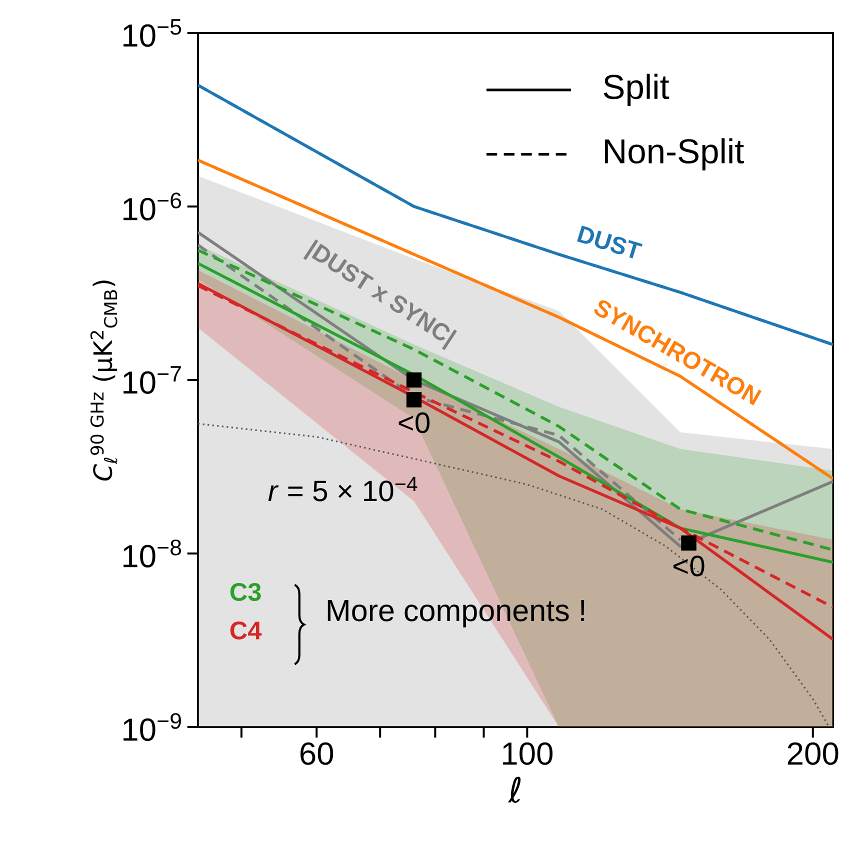 The width and height of the screenshot is (852, 850). What do you see at coordinates (152, 380) in the screenshot?
I see `y-tick-label: 10$^{−7}$` at bounding box center [152, 380].